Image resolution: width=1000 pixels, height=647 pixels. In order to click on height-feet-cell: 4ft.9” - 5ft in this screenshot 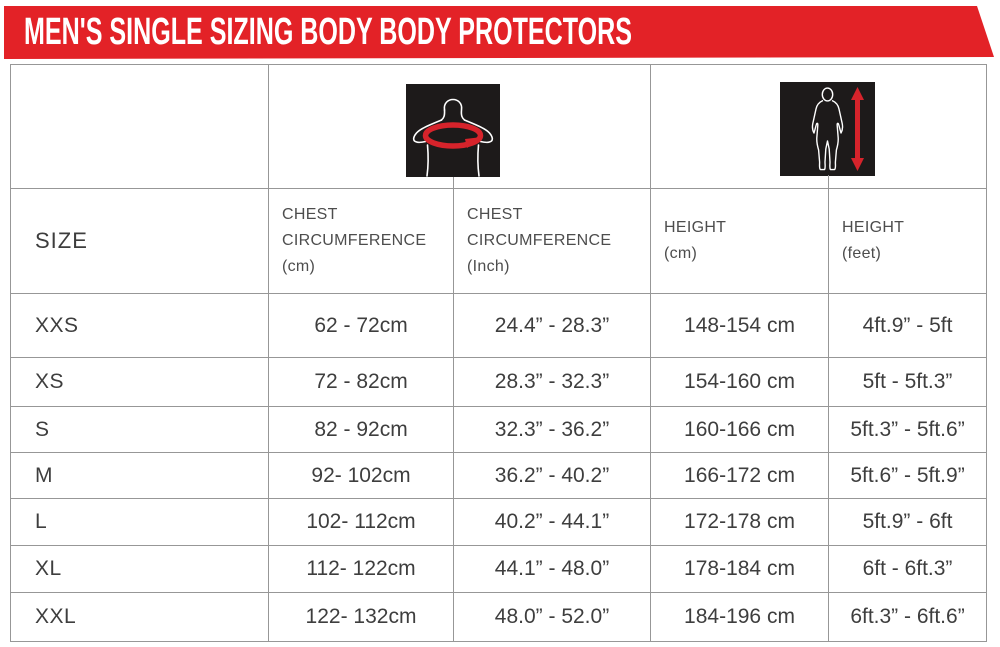, I will do `click(907, 325)`.